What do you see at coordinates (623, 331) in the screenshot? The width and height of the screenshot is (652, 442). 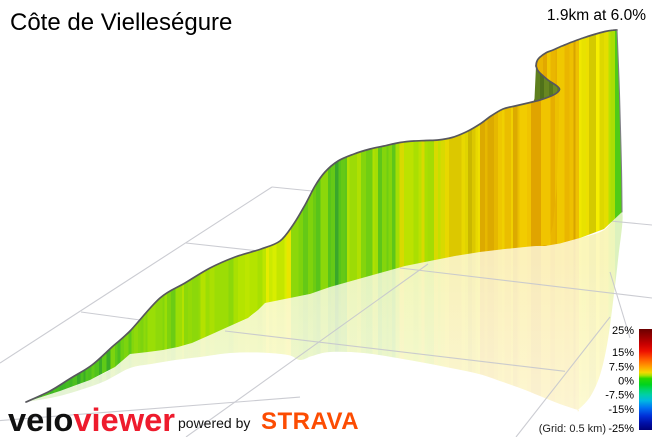 I see `svg-text: 25%` at bounding box center [623, 331].